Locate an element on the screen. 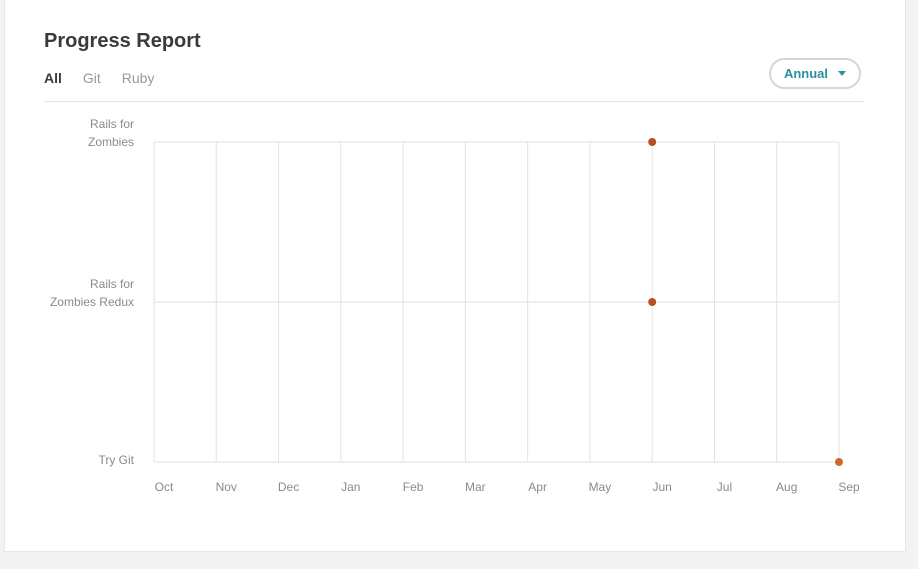  filter-tab-git: Git is located at coordinates (91, 78).